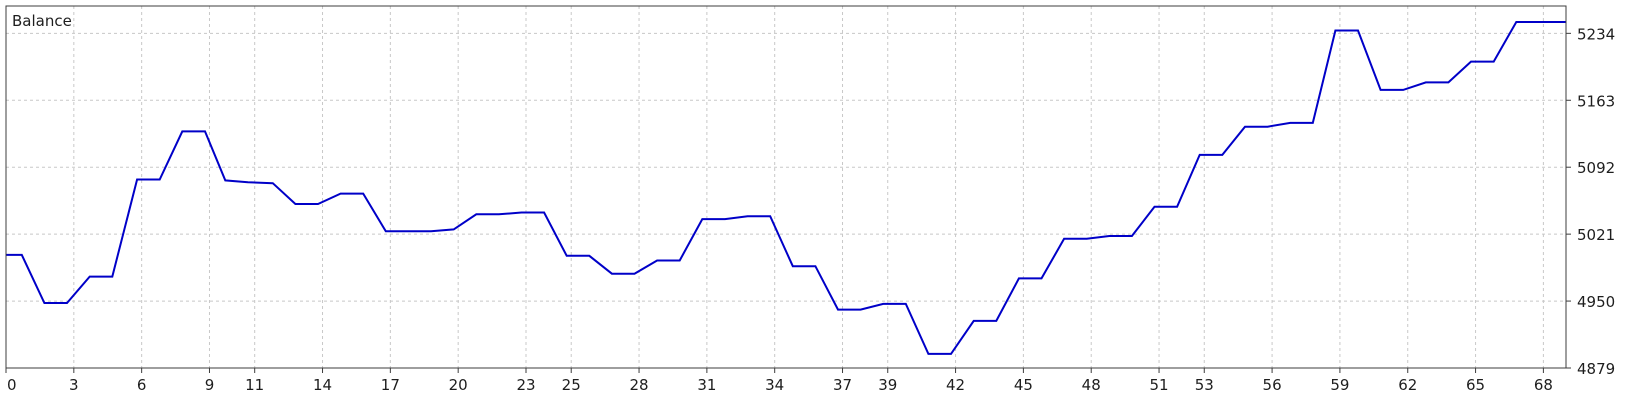 The height and width of the screenshot is (400, 1640). Describe the element at coordinates (42, 21) in the screenshot. I see `chart-title: Balance` at that location.